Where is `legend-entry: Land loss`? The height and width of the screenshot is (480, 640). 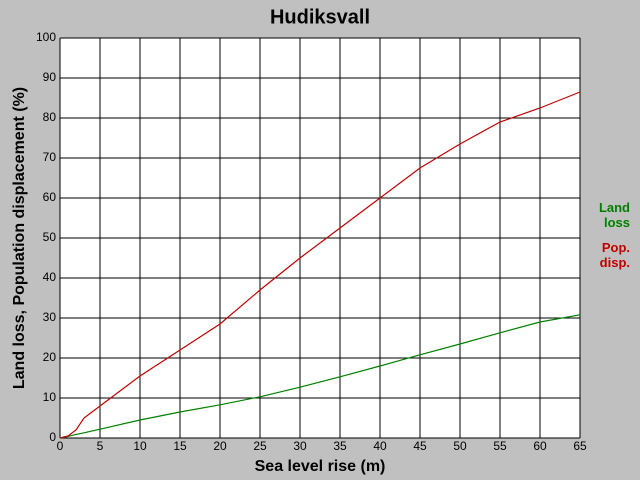 legend-entry: Land loss is located at coordinates (614, 215).